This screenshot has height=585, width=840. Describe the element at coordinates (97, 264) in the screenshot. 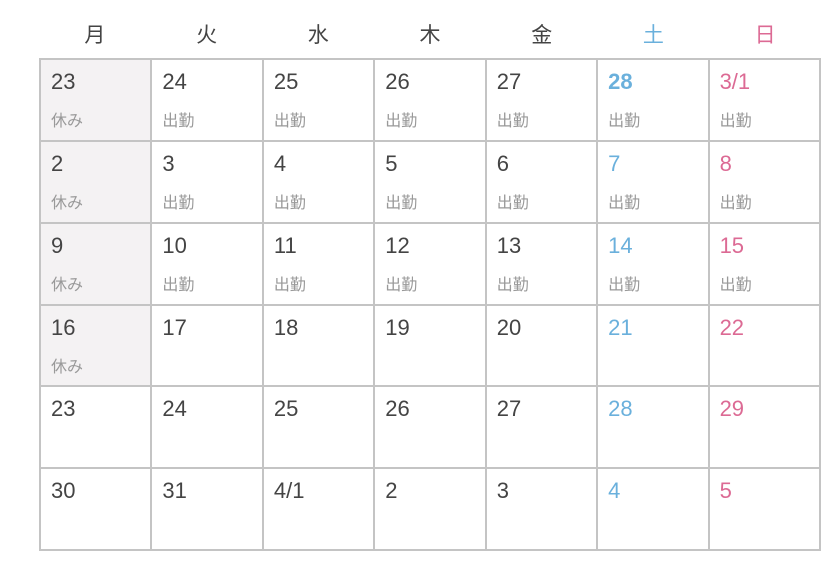

I see `calendar-day-cell: 9 休み` at that location.